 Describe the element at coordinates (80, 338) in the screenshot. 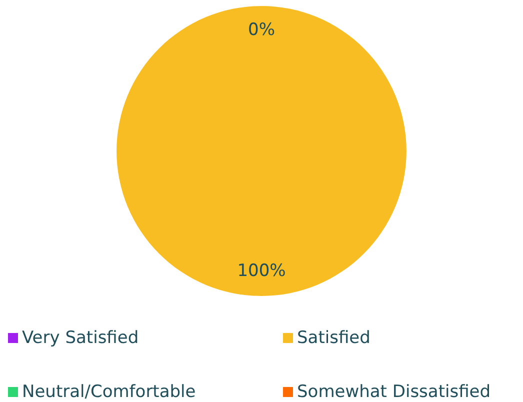

I see `legend-label: Very Satisfied` at that location.